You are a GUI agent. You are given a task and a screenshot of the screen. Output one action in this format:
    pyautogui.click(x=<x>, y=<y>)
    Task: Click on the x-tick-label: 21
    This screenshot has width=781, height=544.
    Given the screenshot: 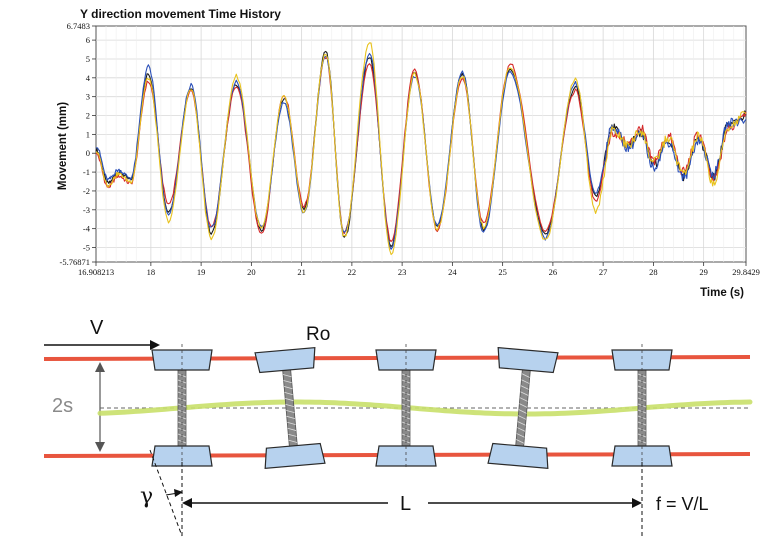 What is the action you would take?
    pyautogui.click(x=301, y=272)
    